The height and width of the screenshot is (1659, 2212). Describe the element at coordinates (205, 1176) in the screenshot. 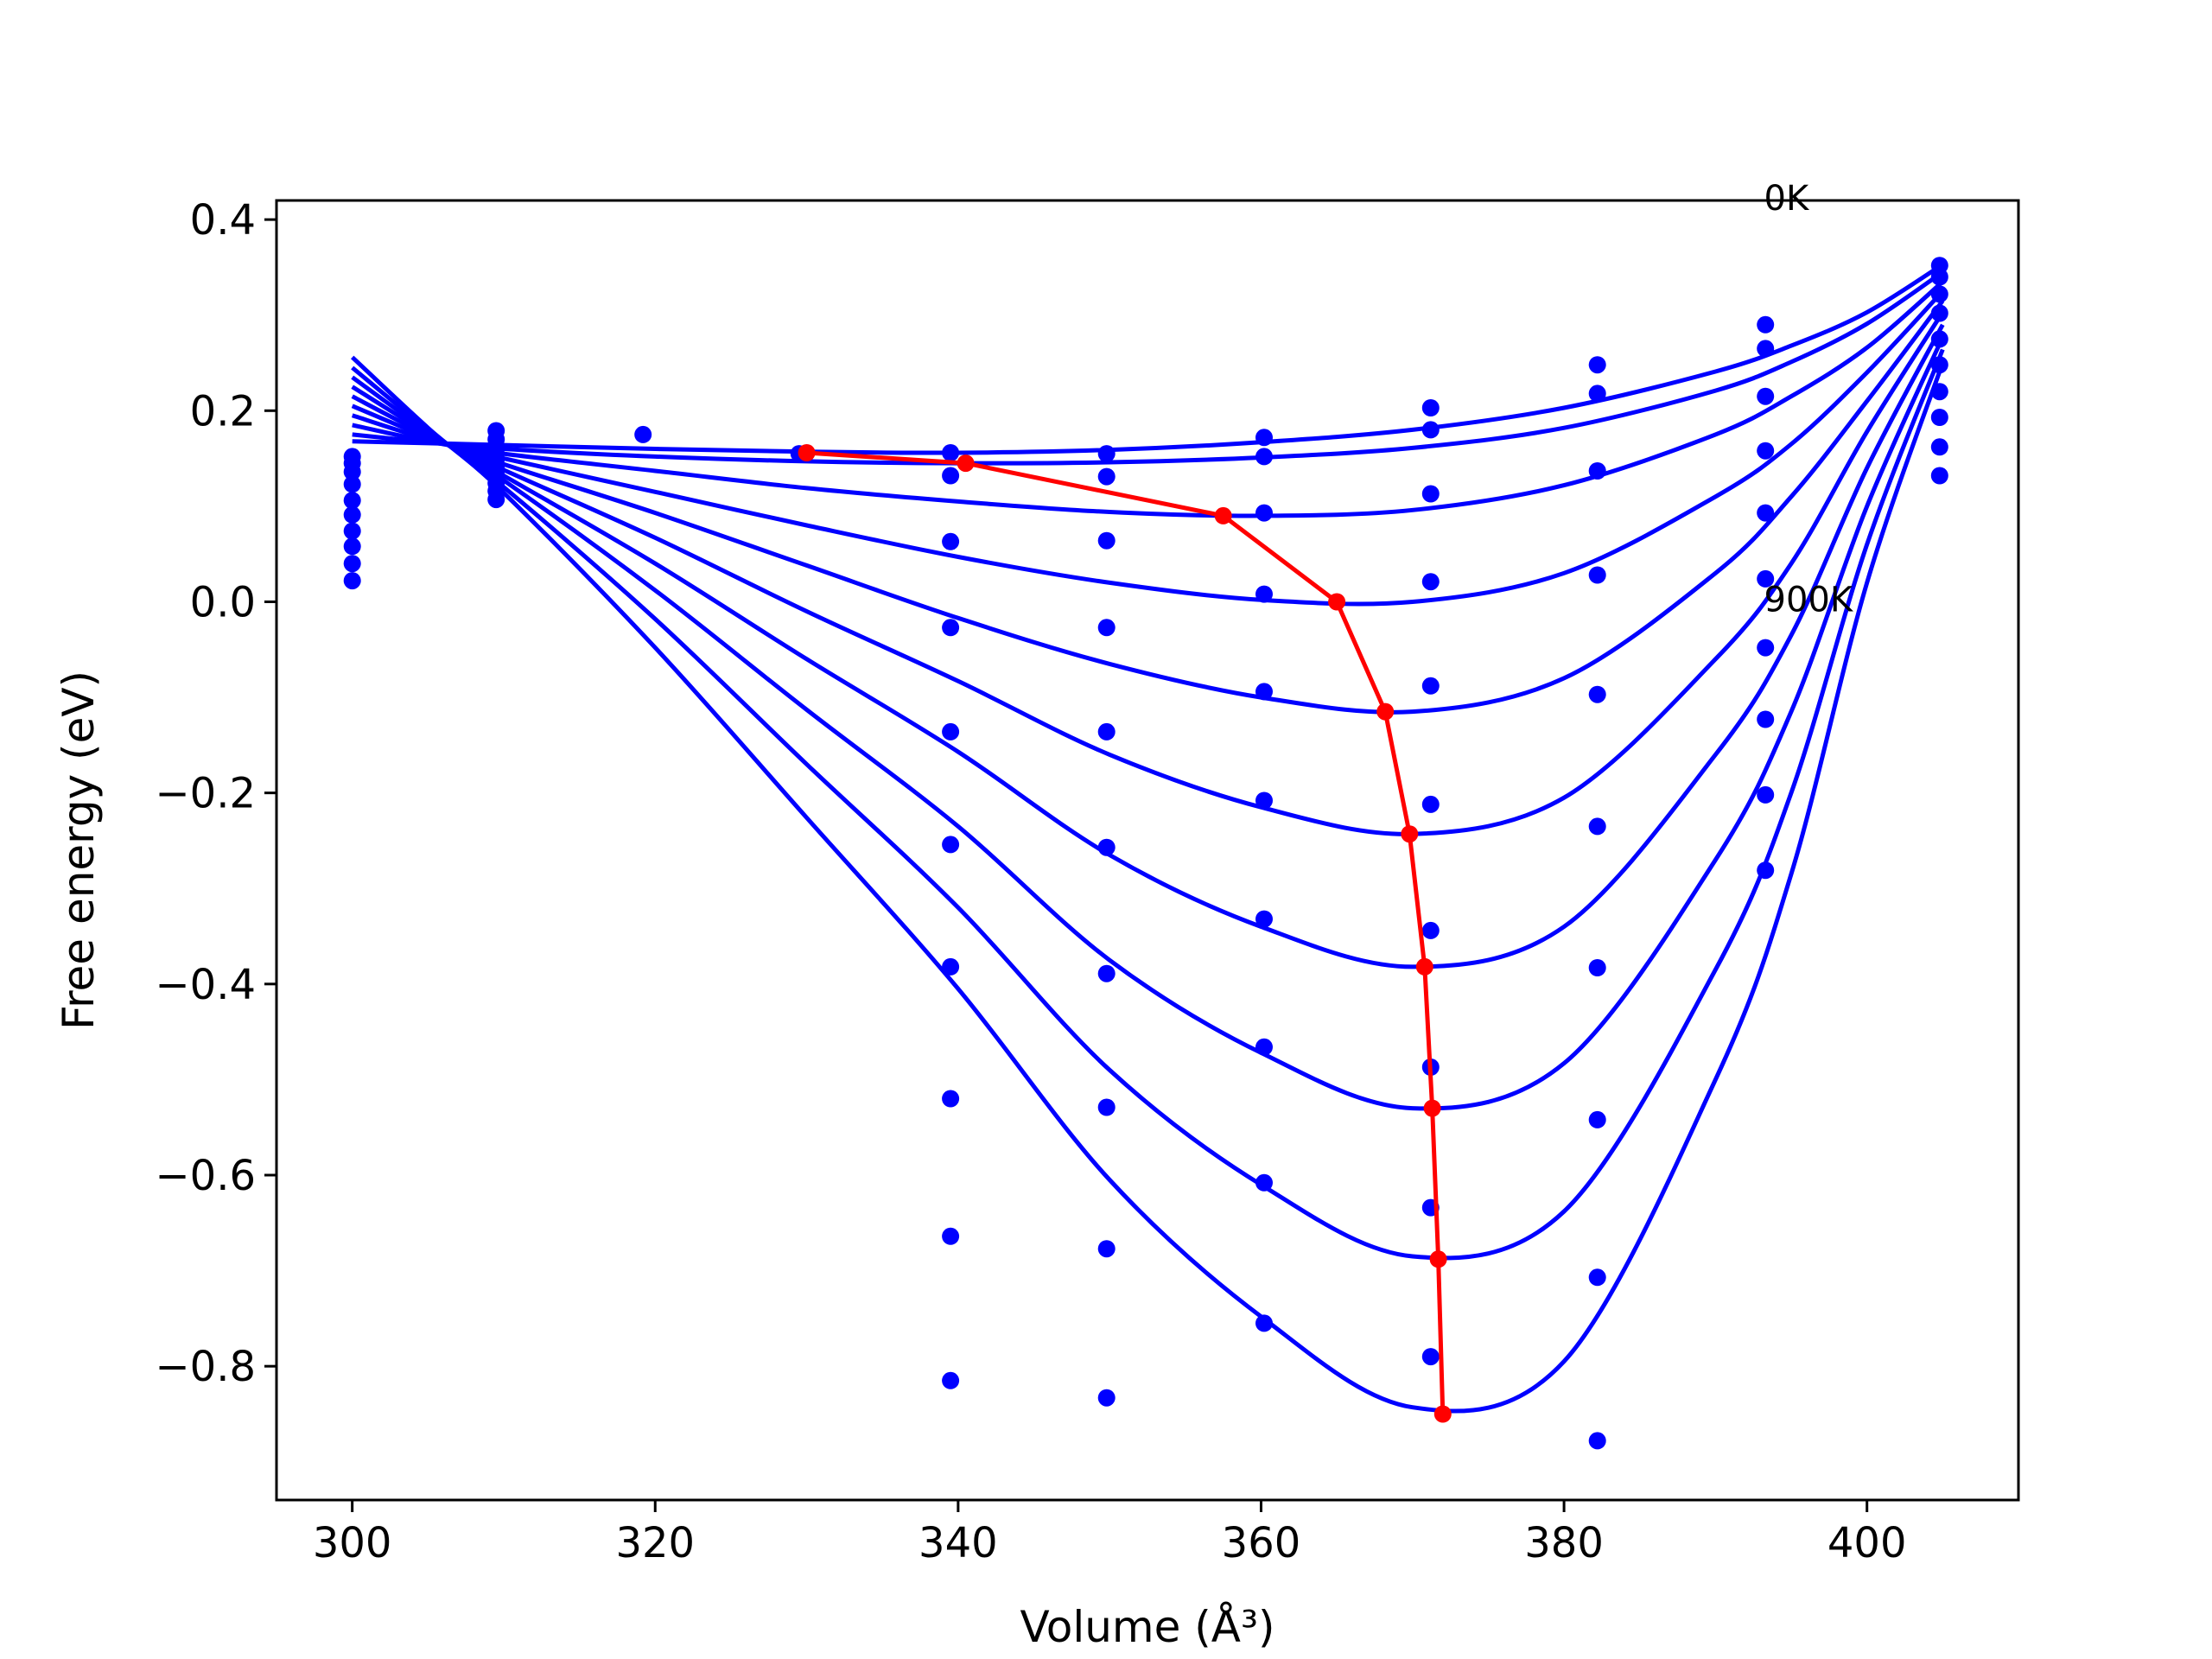

I see `y-tick-label: −0.6` at that location.